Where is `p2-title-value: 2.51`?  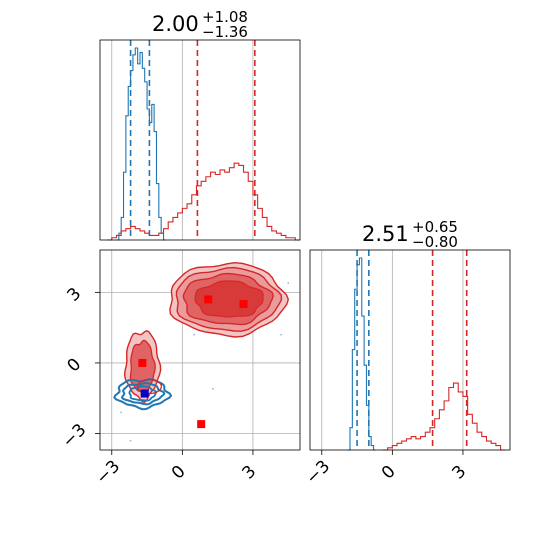 p2-title-value: 2.51 is located at coordinates (385, 234).